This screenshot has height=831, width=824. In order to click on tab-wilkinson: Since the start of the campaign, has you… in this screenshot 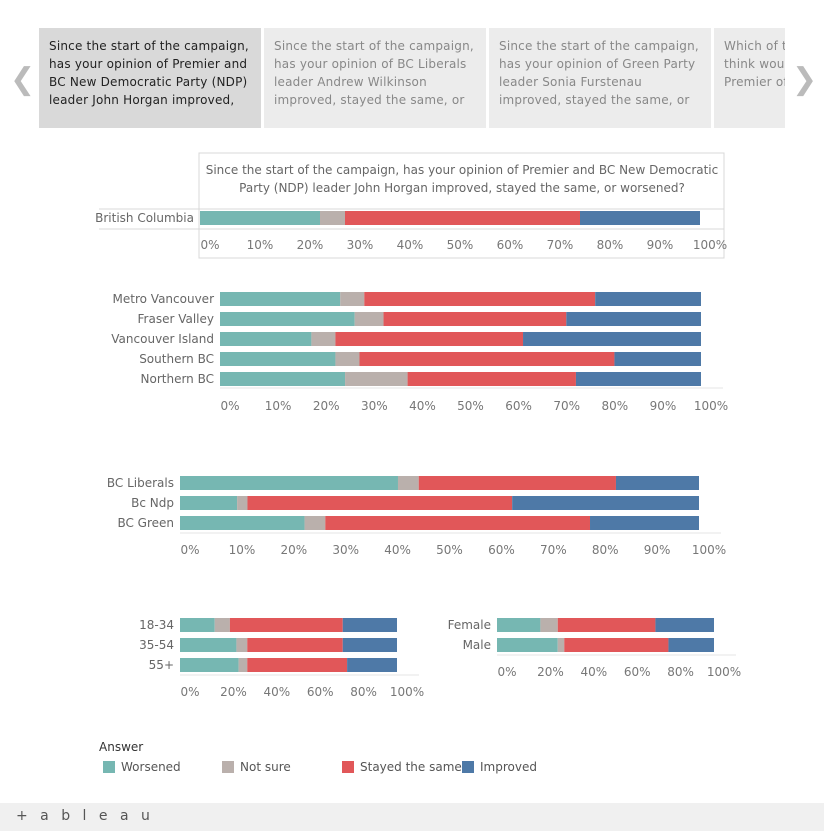, I will do `click(375, 78)`.